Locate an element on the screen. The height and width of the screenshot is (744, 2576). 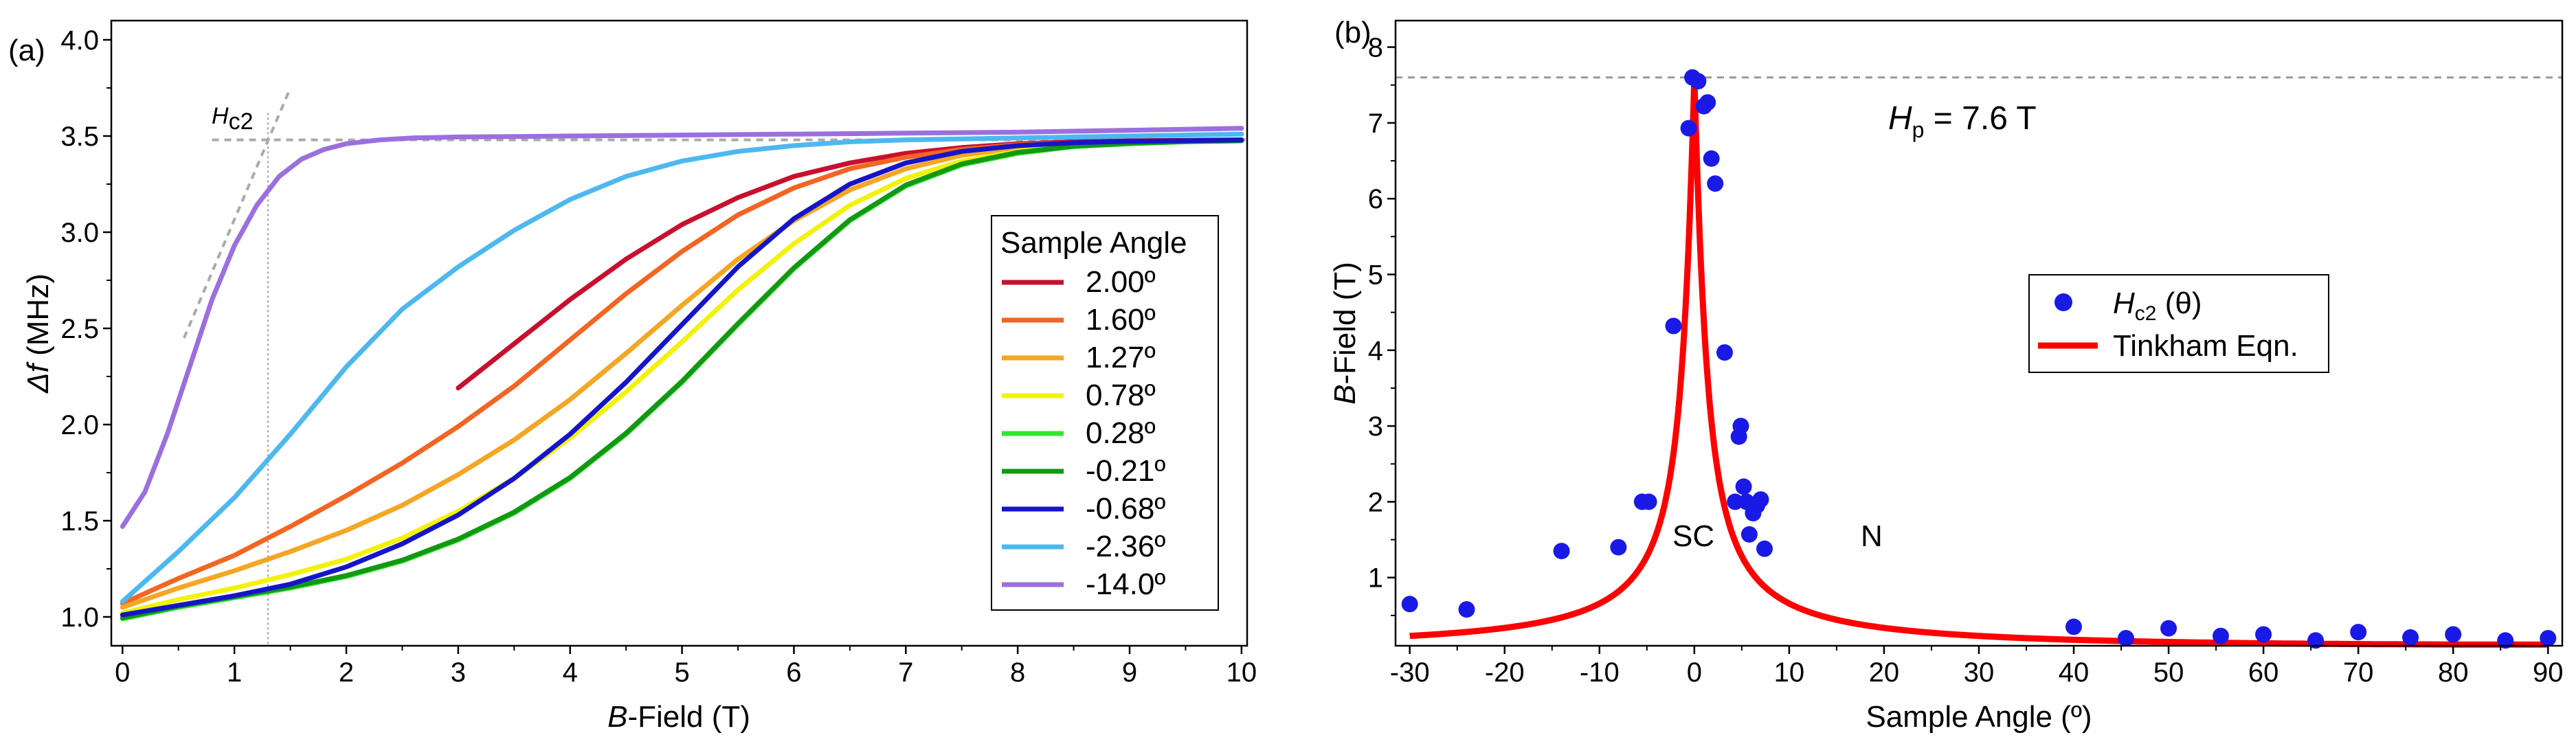
b-x-tick-label: 70 is located at coordinates (2358, 672).